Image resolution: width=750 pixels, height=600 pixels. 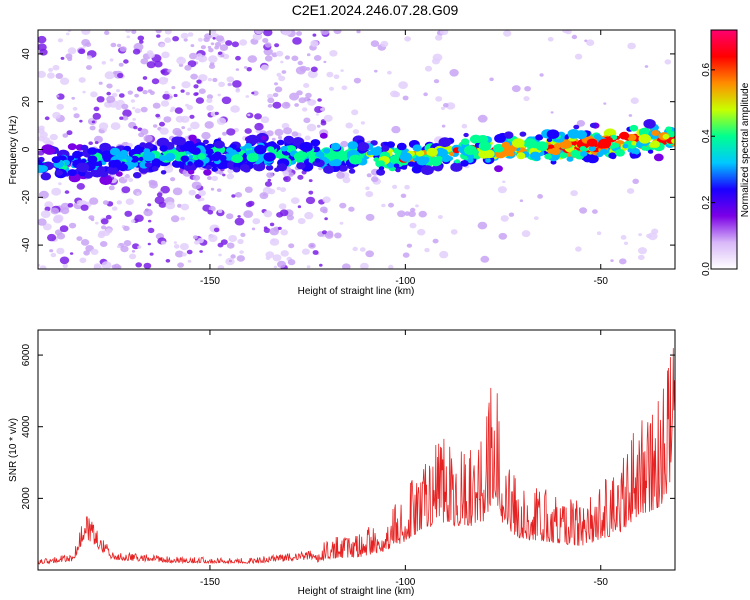 I want to click on snr-x-axis-label: Height of straight line (km), so click(x=356, y=591).